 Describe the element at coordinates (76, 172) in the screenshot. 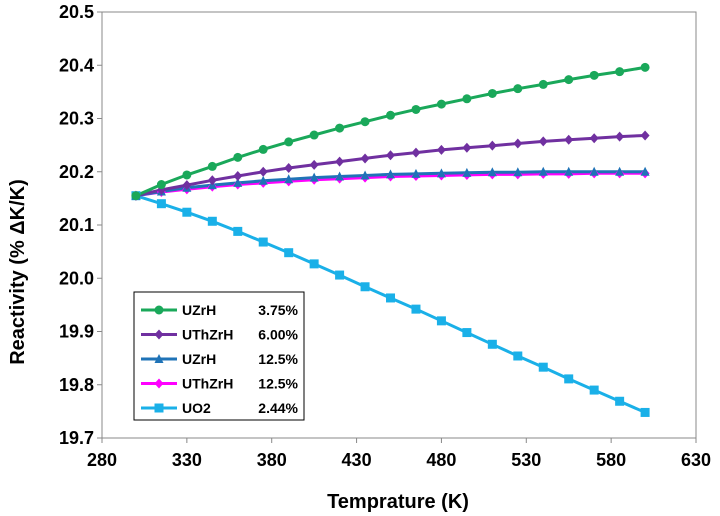

I see `y-tick-label: 20.2` at that location.